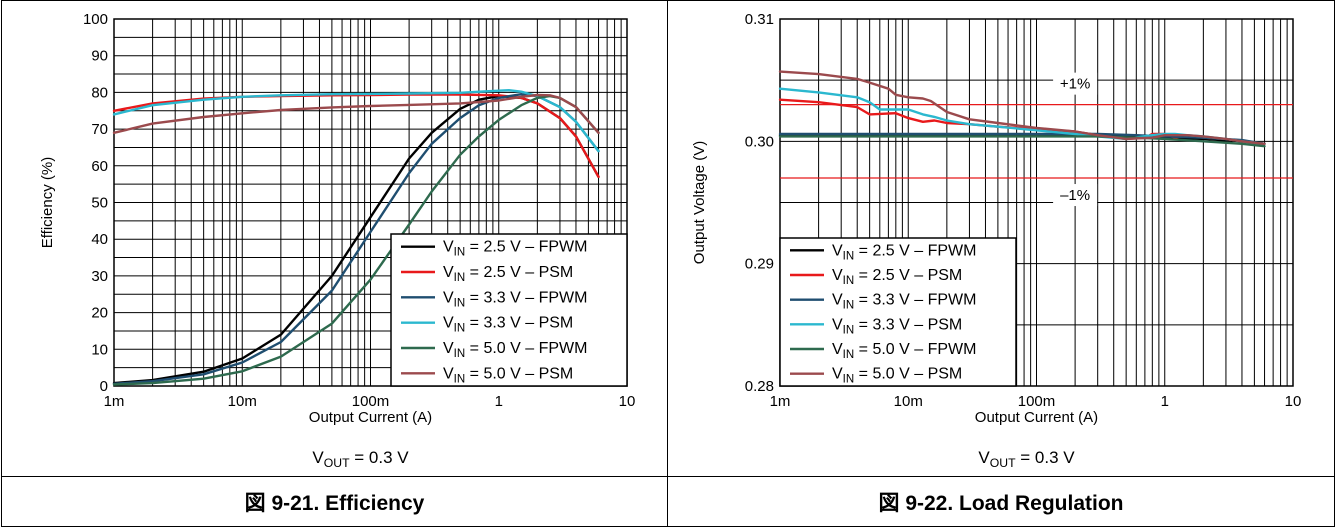  I want to click on y-tick-label: 50, so click(99, 203).